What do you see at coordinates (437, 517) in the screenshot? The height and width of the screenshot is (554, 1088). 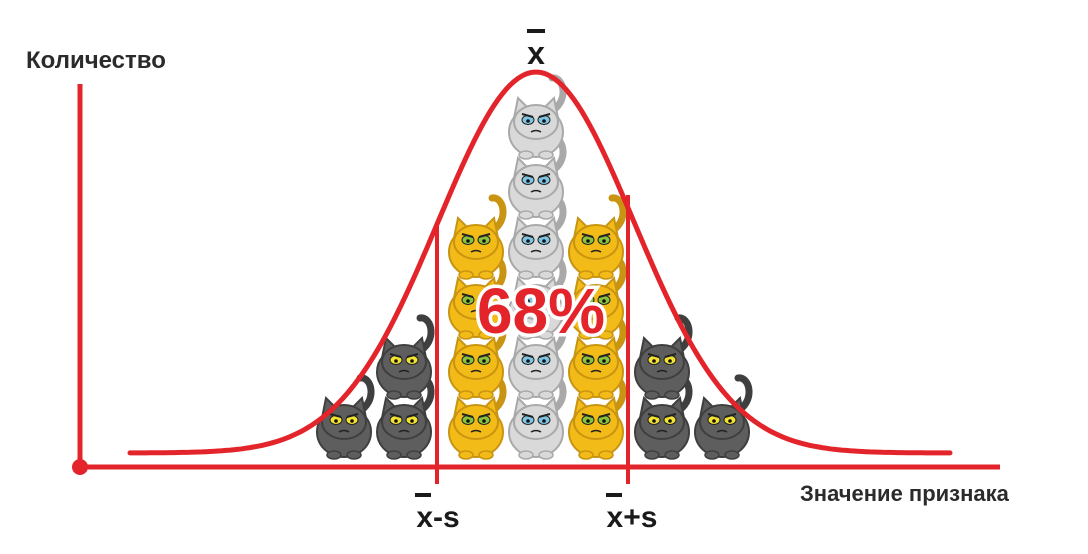 I see `minus-s-label: x-s` at bounding box center [437, 517].